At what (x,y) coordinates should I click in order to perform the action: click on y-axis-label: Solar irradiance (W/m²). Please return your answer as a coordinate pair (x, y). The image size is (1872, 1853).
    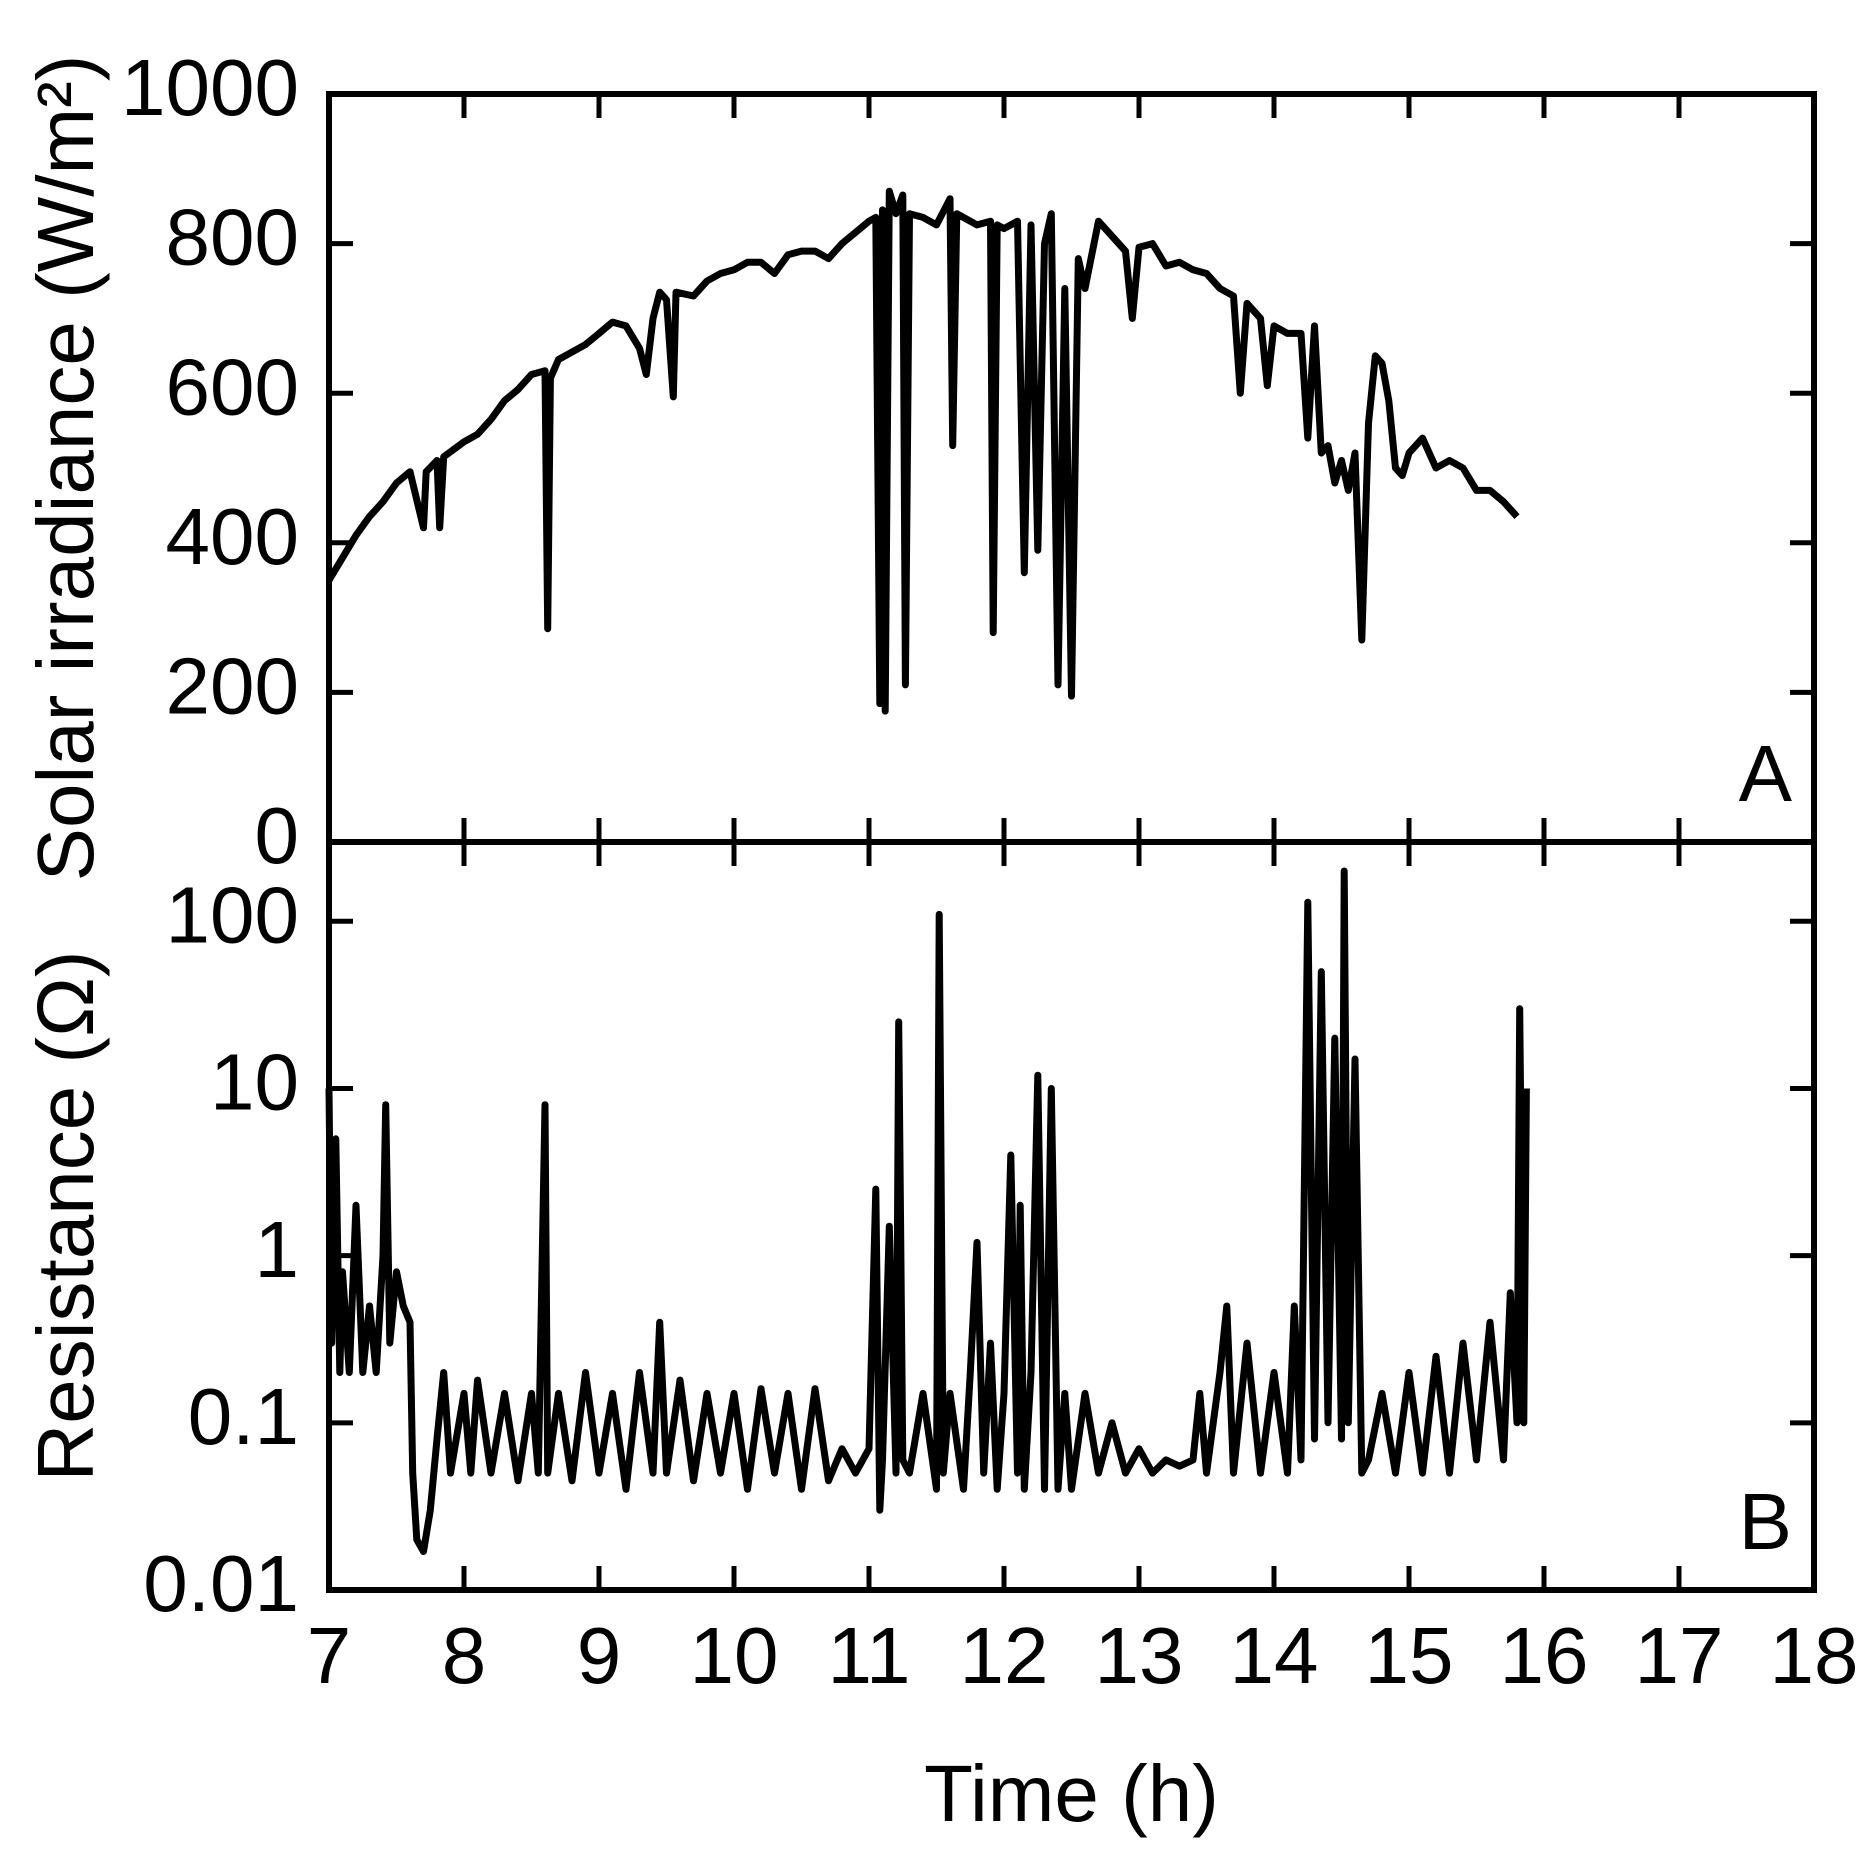
    Looking at the image, I should click on (65, 468).